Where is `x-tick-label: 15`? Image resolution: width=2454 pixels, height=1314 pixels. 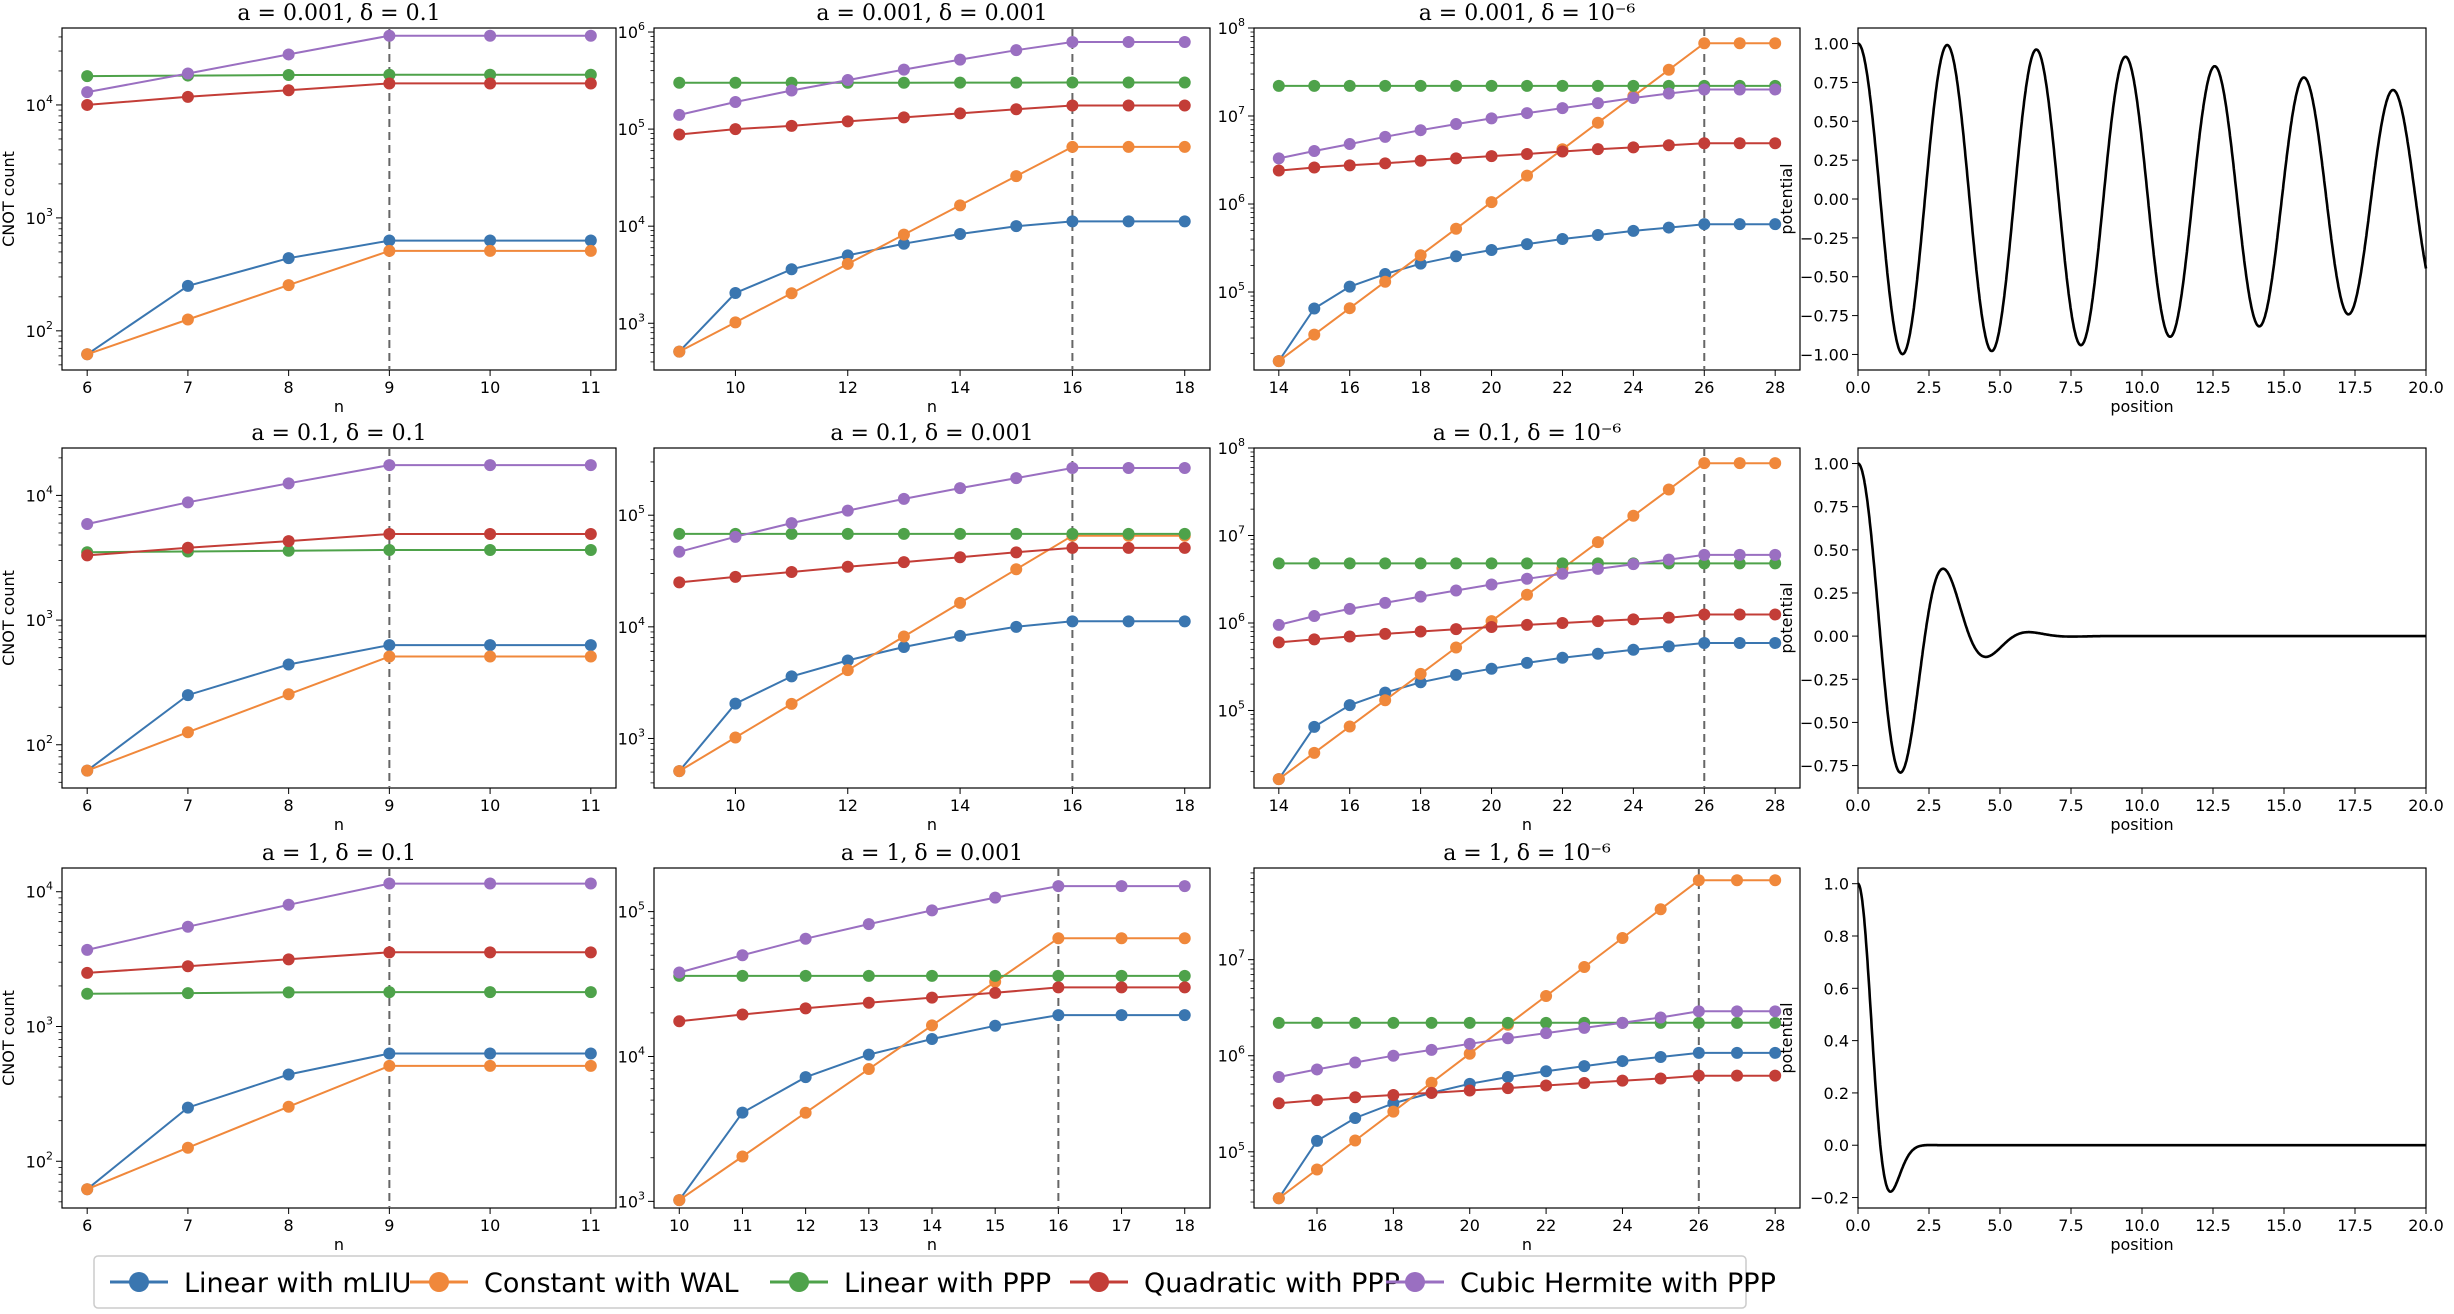 x-tick-label: 15 is located at coordinates (995, 1225).